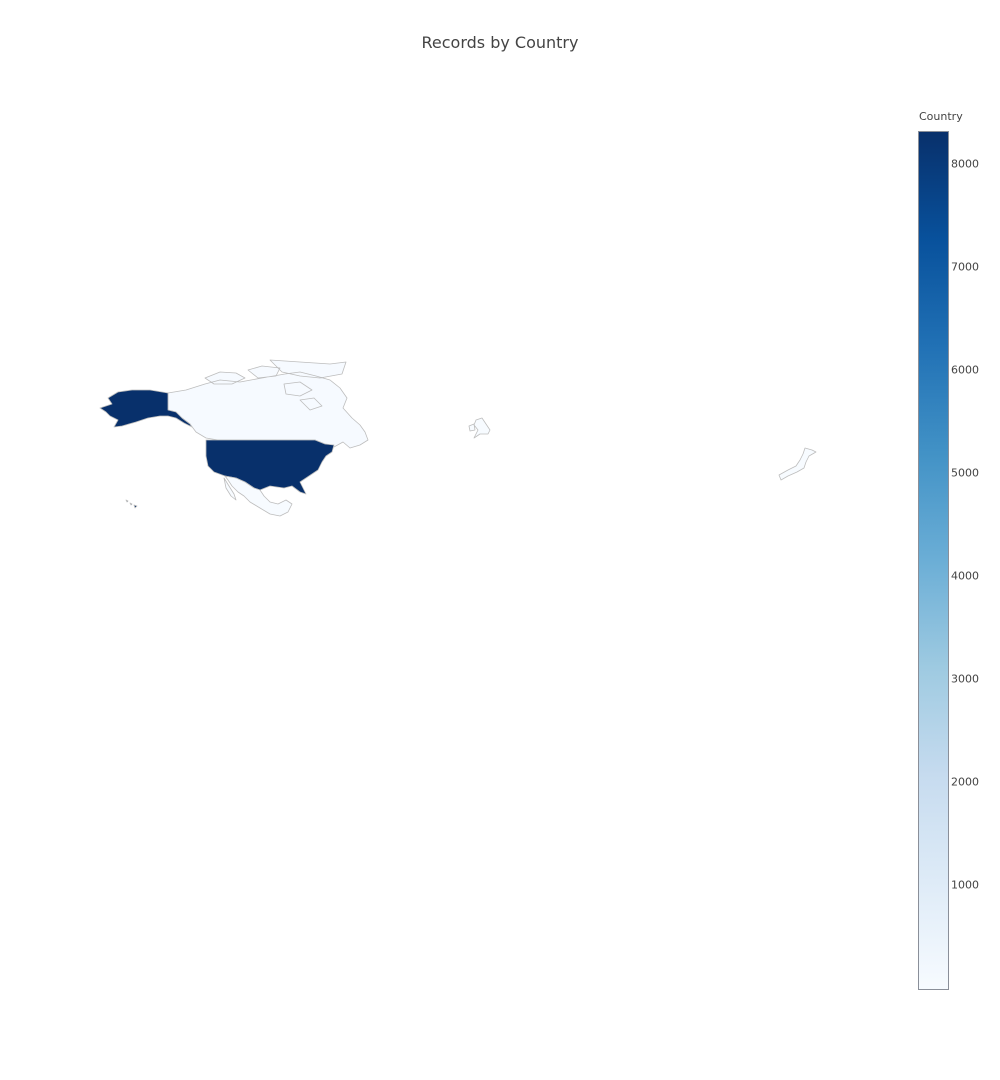  Describe the element at coordinates (965, 473) in the screenshot. I see `colorbar-tick-label: 5000` at that location.